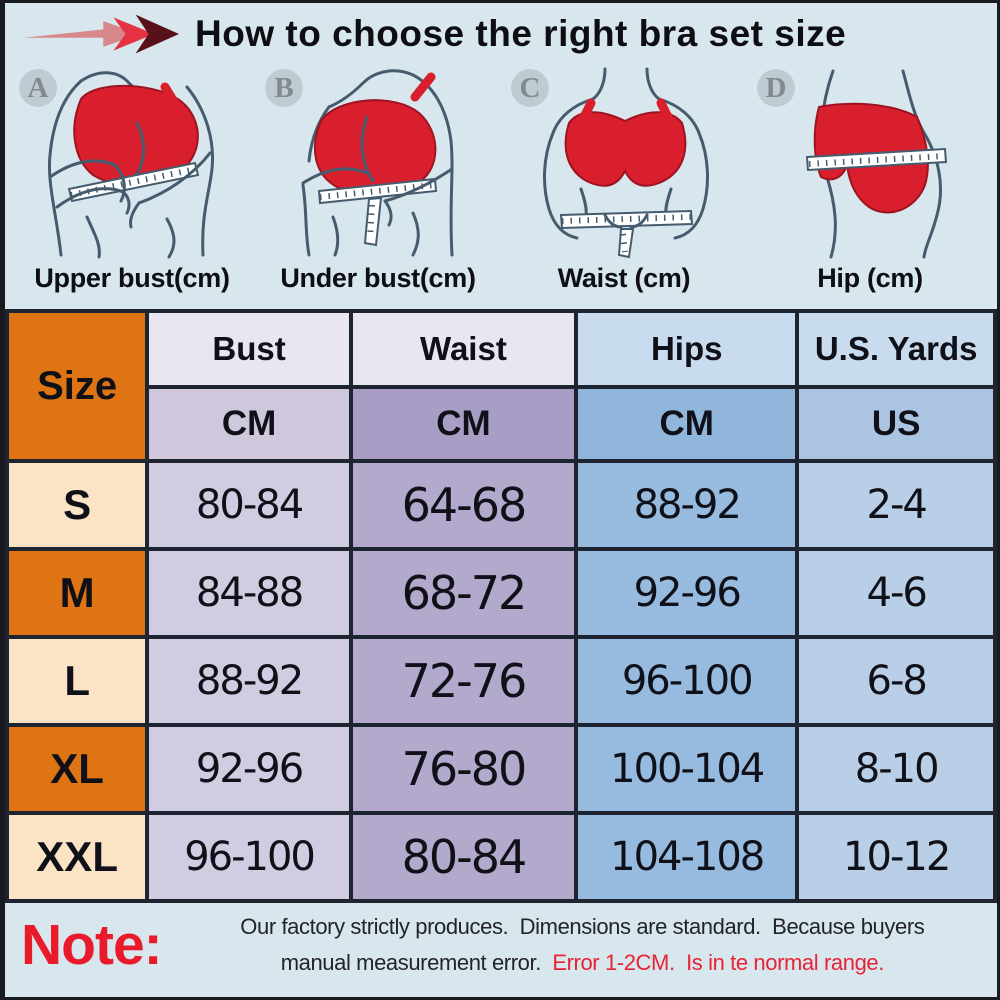 The image size is (1000, 1000). What do you see at coordinates (463, 681) in the screenshot?
I see `waist-value: 72-76` at bounding box center [463, 681].